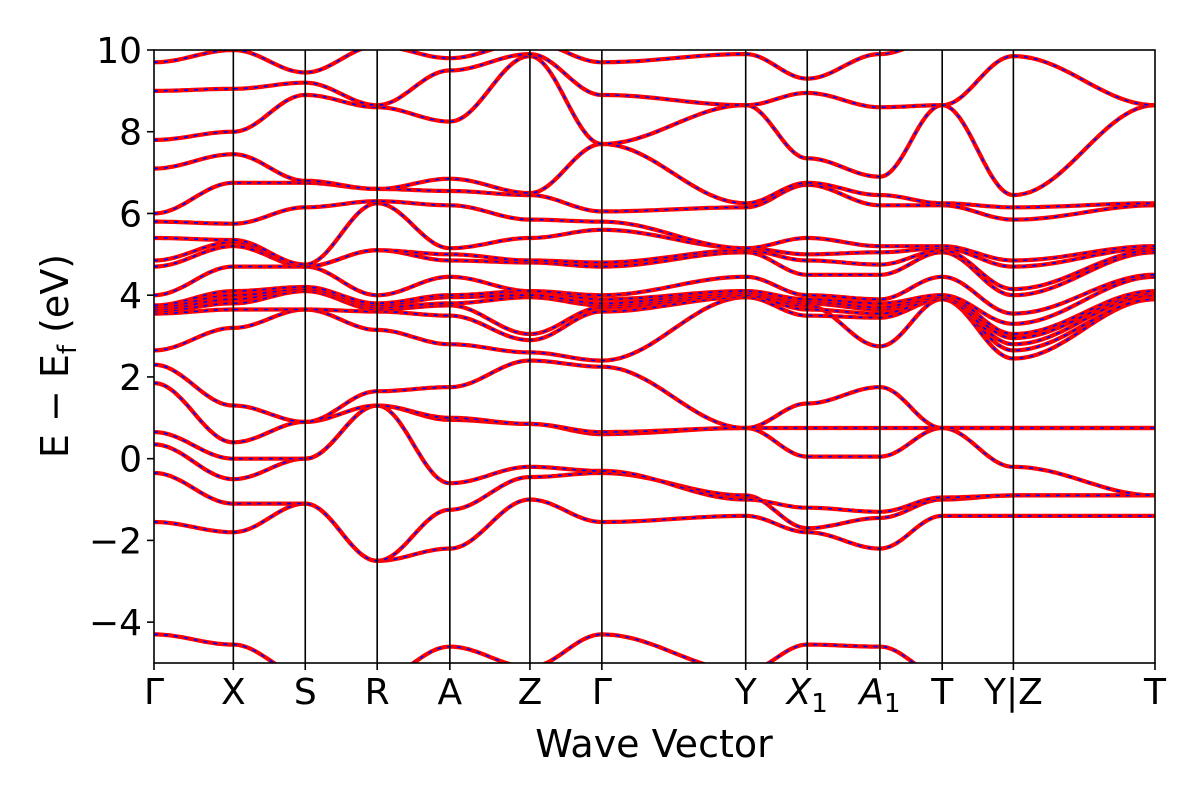  Describe the element at coordinates (602, 692) in the screenshot. I see `x-tick-label-7: Γ` at that location.